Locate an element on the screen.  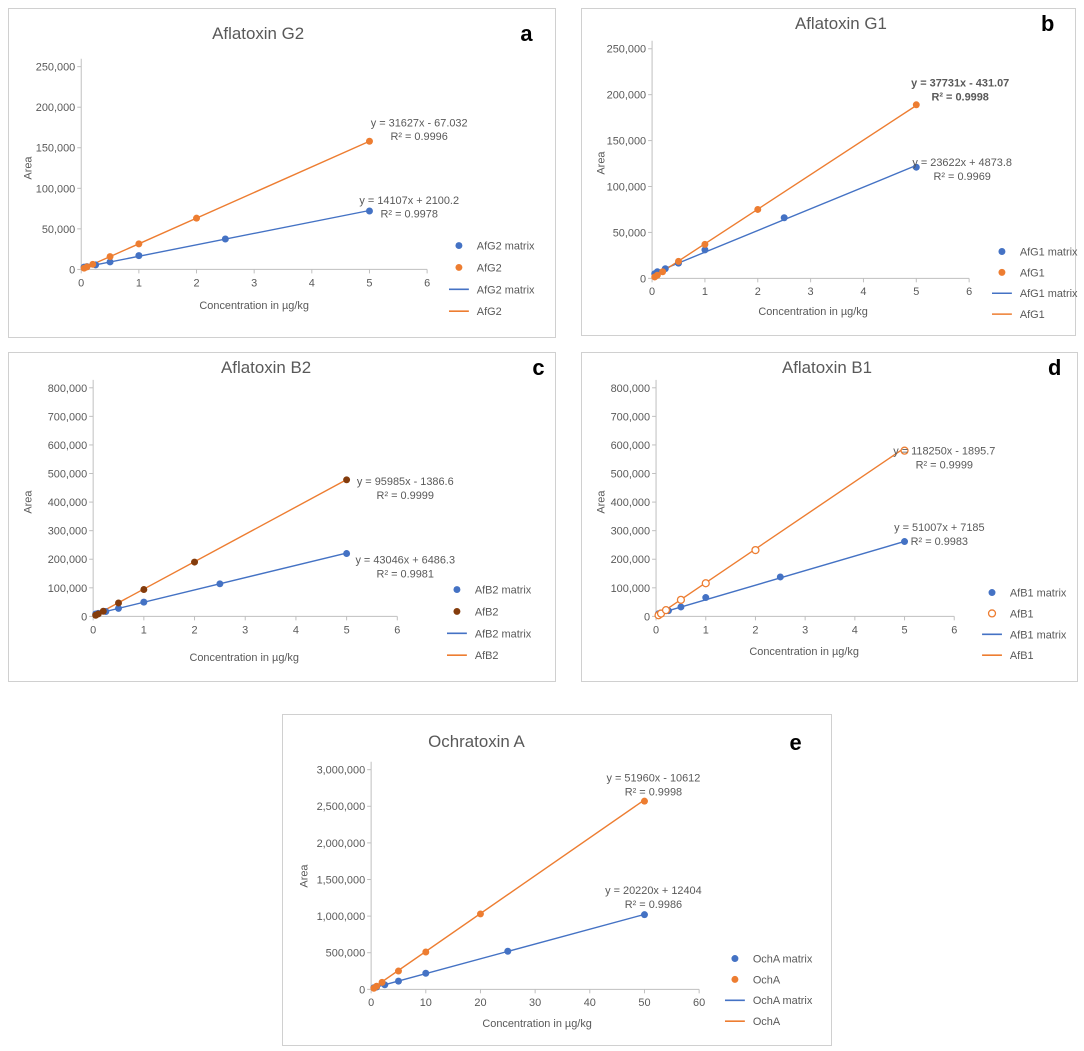
chart-title: Ochratoxin A is located at coordinates (476, 741).